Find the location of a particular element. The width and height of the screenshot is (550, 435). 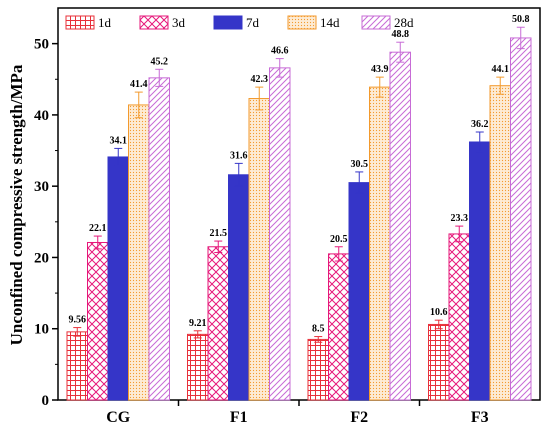

data-label: 48.8 is located at coordinates (401, 34).